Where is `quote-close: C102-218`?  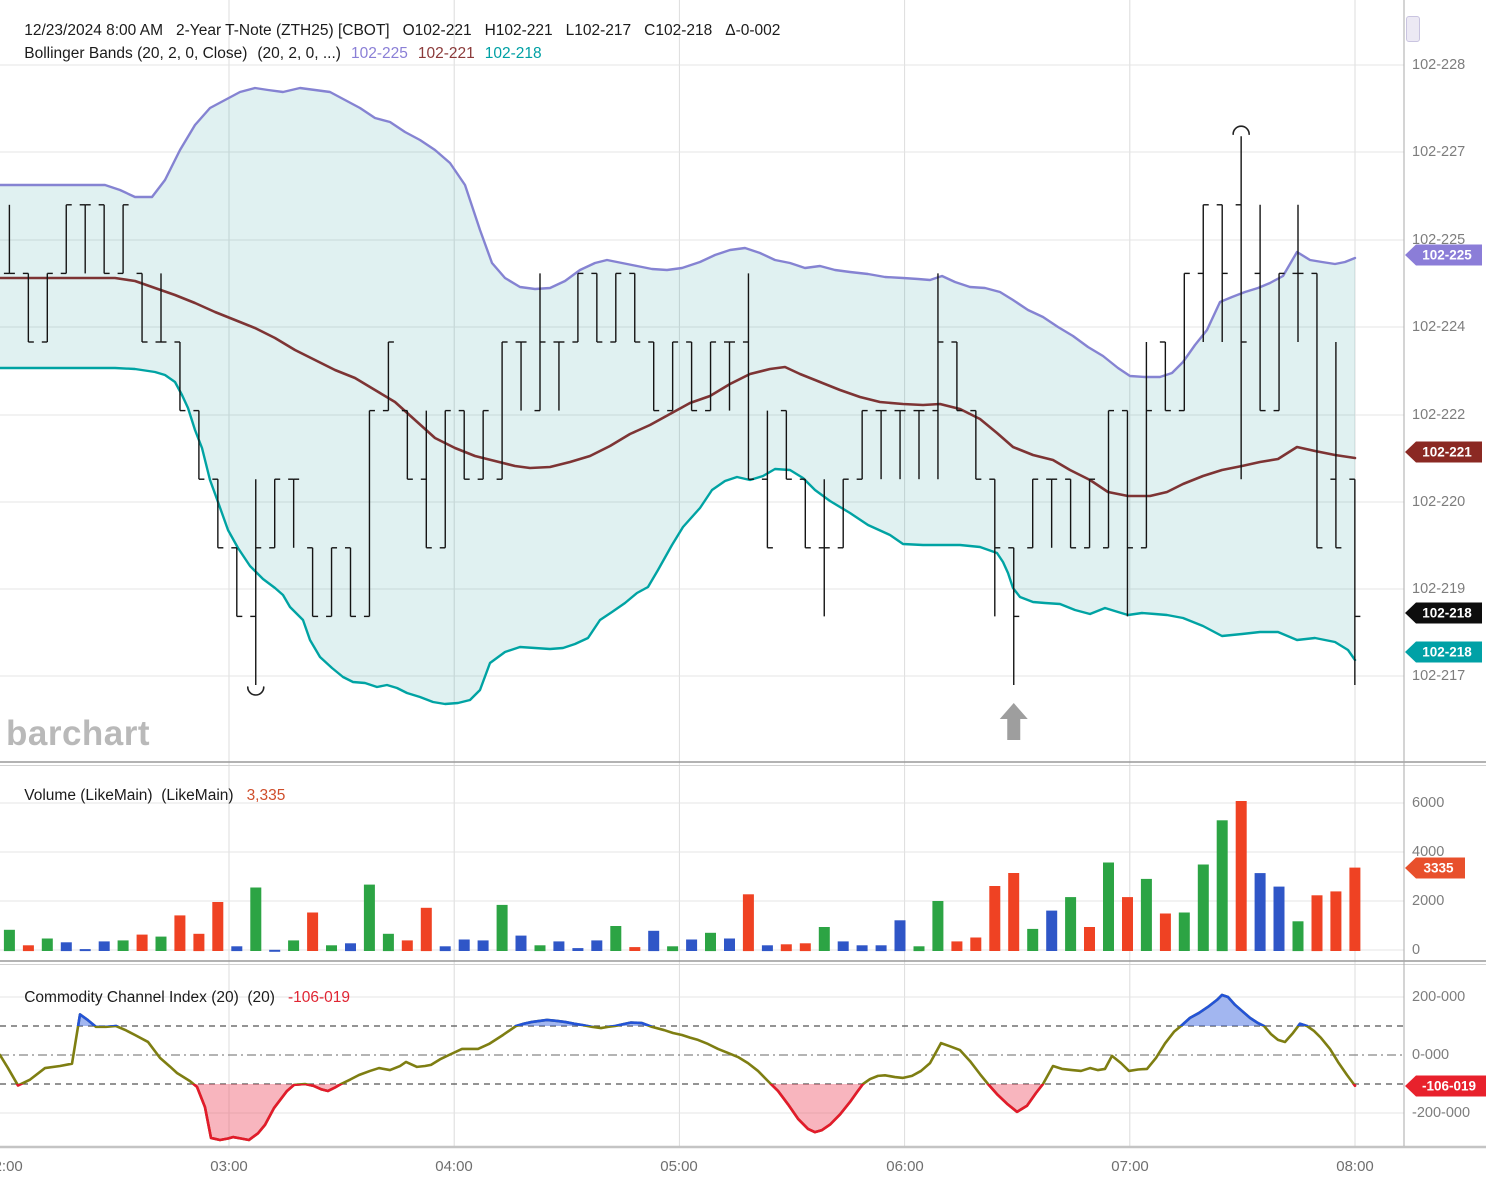 quote-close: C102-218 is located at coordinates (678, 30).